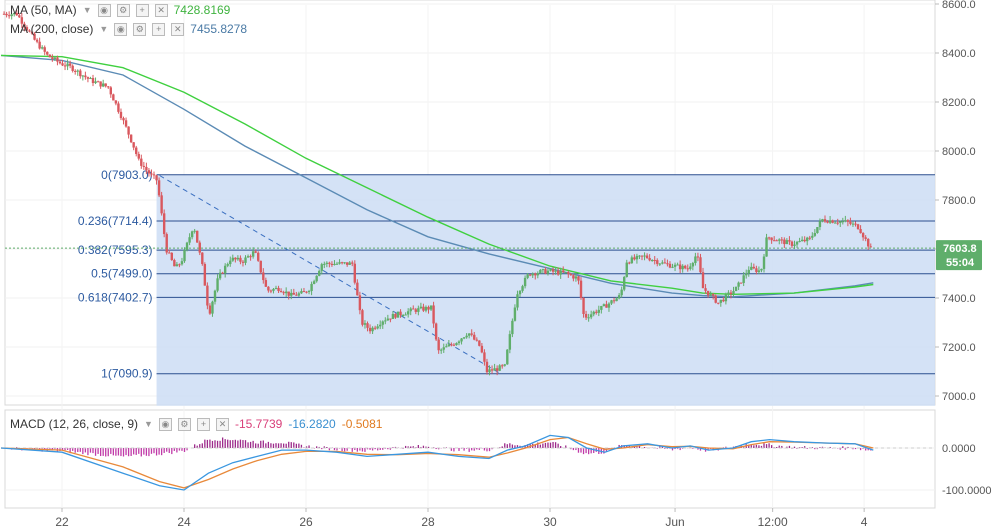 This screenshot has width=1001, height=530. Describe the element at coordinates (864, 522) in the screenshot. I see `x-tick-label: 4` at that location.